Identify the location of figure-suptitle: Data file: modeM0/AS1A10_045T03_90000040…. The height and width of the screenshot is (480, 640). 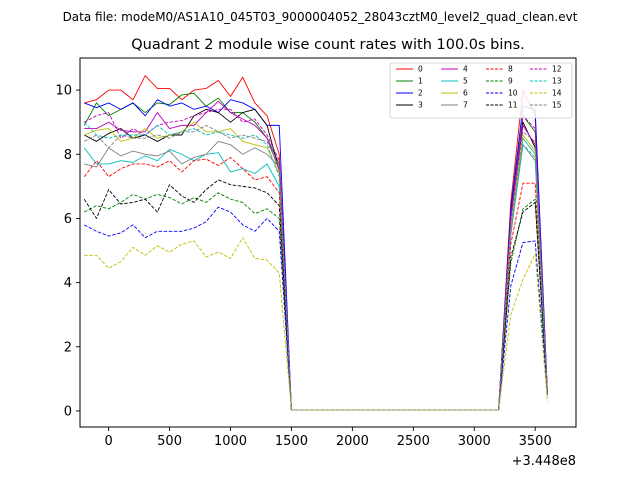
(320, 17).